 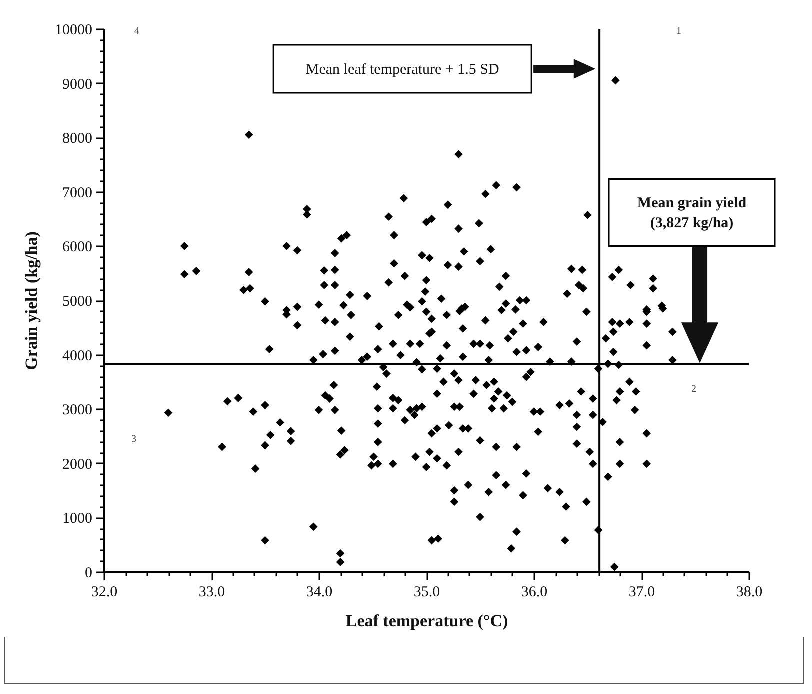 What do you see at coordinates (77, 302) in the screenshot?
I see `y-tick-label: 5000` at bounding box center [77, 302].